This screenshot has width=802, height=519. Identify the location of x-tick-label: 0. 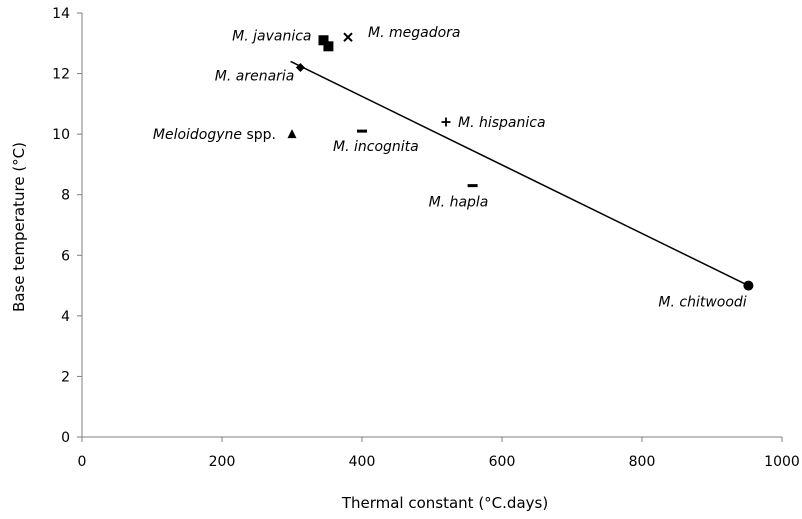
(82, 462).